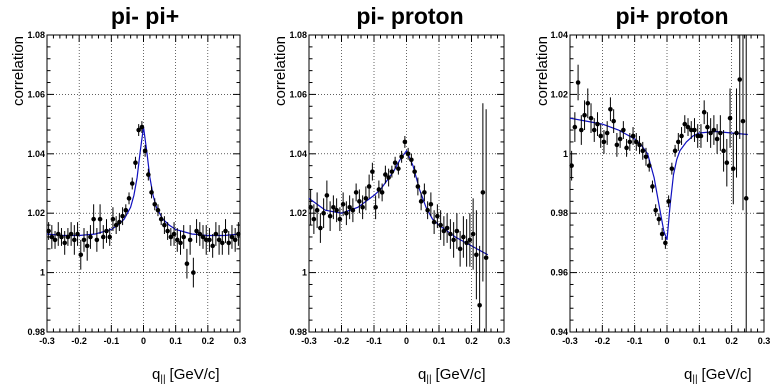 The image size is (770, 385). What do you see at coordinates (162, 379) in the screenshot?
I see `x-axis-label-sub: ||` at bounding box center [162, 379].